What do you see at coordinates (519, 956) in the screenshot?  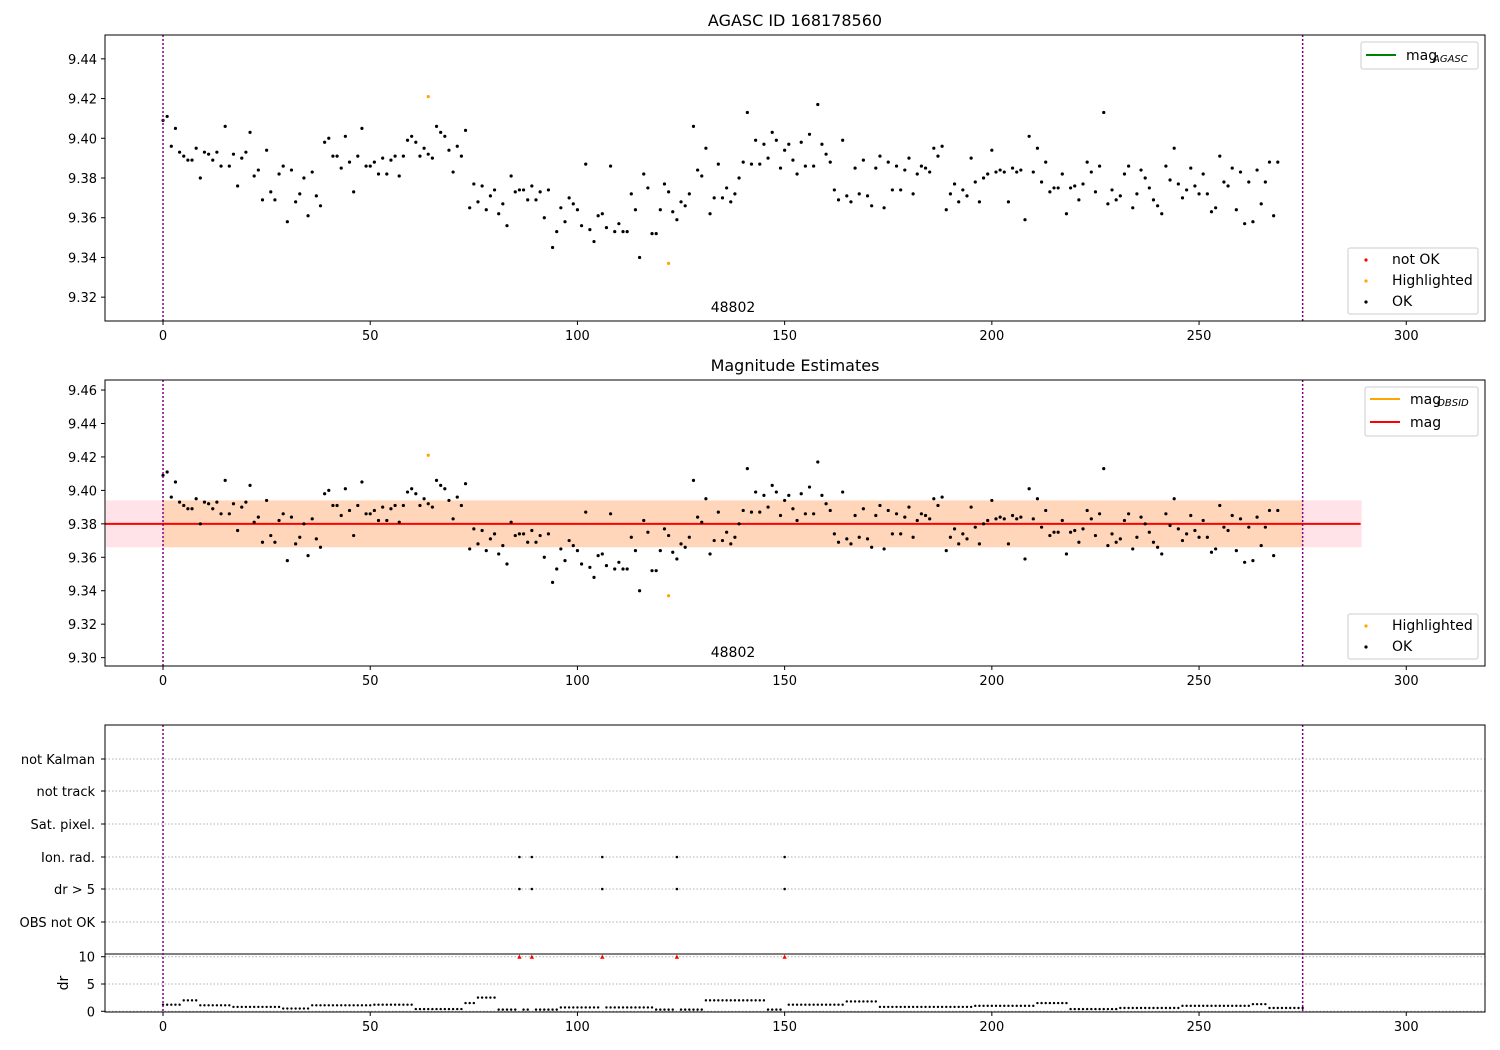 I see `dr-outlier-marker` at bounding box center [519, 956].